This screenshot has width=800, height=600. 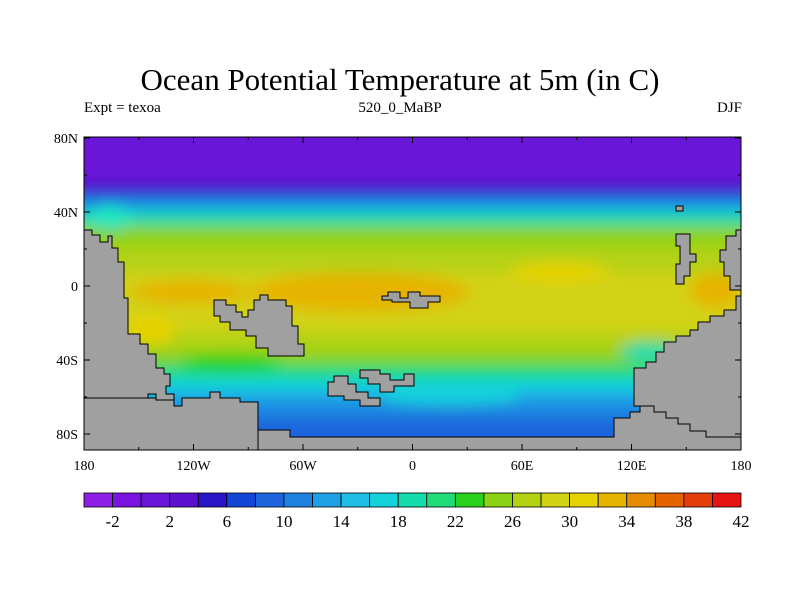 What do you see at coordinates (627, 521) in the screenshot?
I see `colorbar-label: 34` at bounding box center [627, 521].